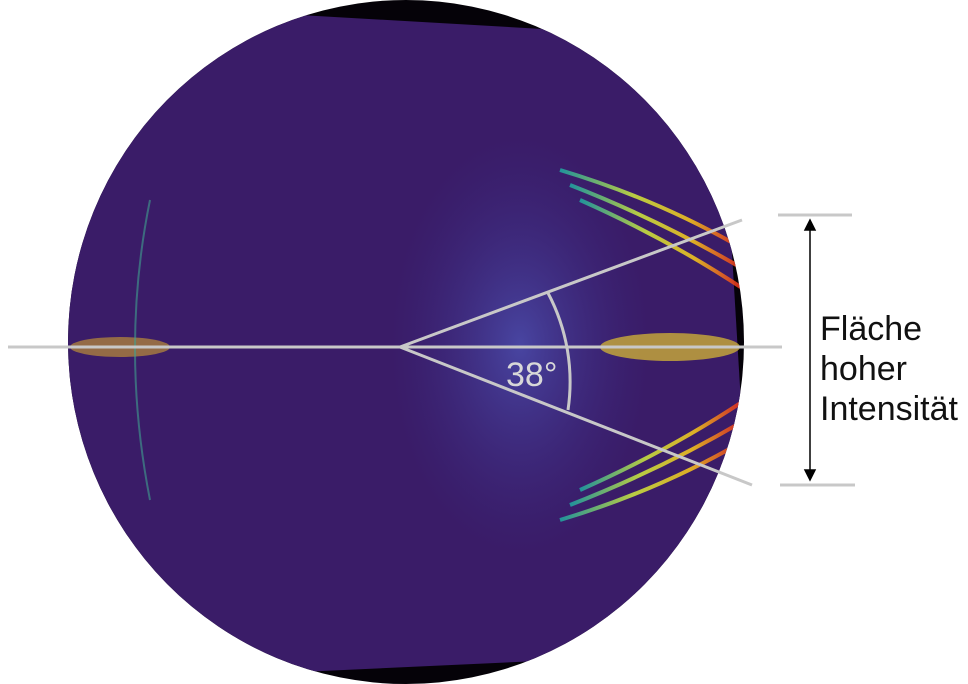  What do you see at coordinates (889, 409) in the screenshot?
I see `annotation-line: Intensität` at bounding box center [889, 409].